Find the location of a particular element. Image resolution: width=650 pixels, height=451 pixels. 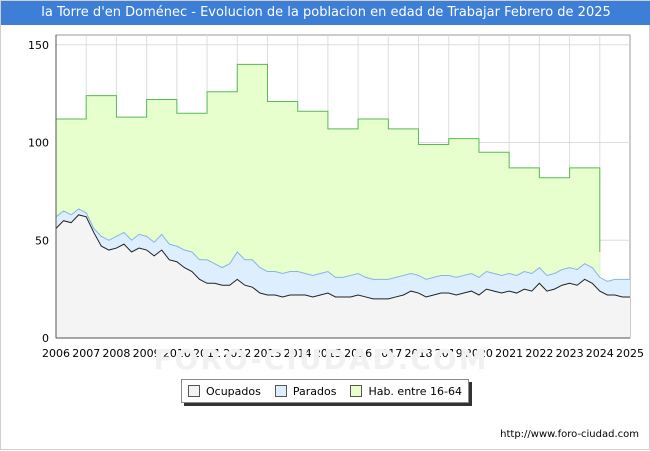

legend-item-parados: Parados is located at coordinates (305, 391).